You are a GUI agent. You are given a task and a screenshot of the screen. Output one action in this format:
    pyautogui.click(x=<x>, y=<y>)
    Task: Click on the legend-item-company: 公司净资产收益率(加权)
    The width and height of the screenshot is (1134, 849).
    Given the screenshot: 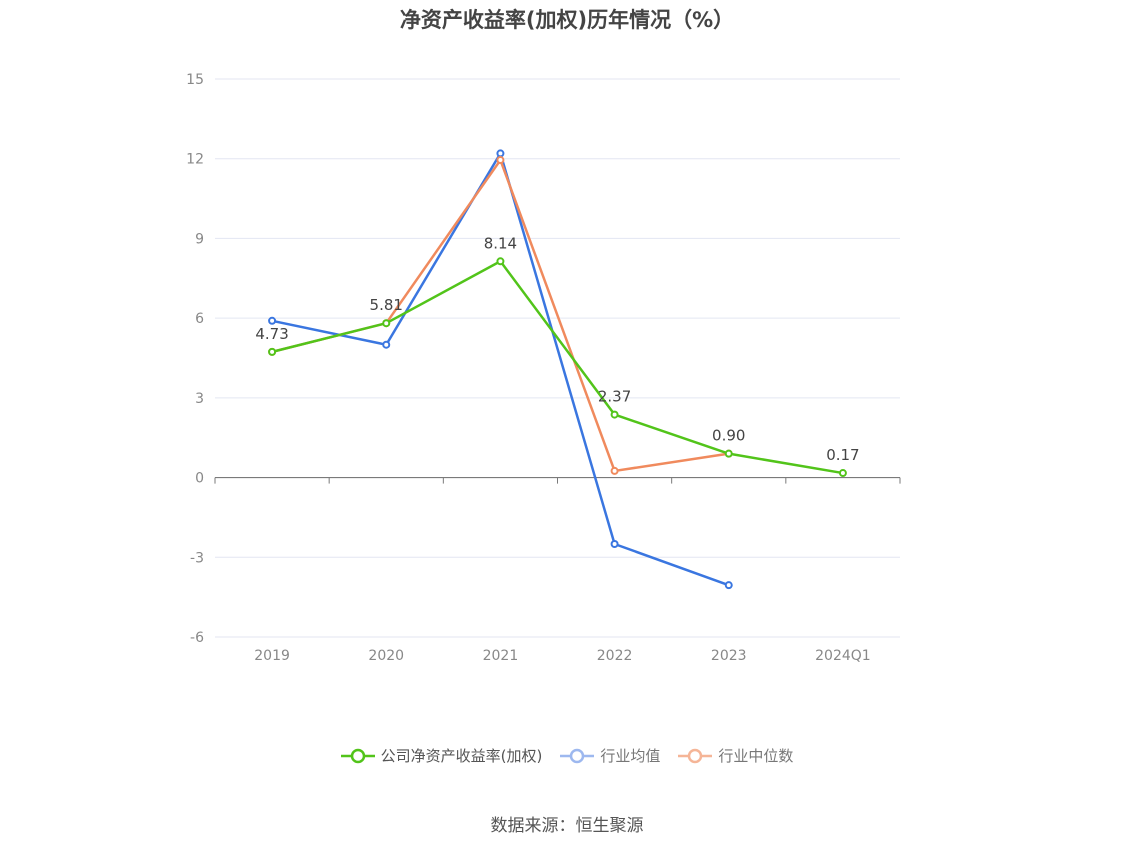 What is the action you would take?
    pyautogui.click(x=441, y=755)
    